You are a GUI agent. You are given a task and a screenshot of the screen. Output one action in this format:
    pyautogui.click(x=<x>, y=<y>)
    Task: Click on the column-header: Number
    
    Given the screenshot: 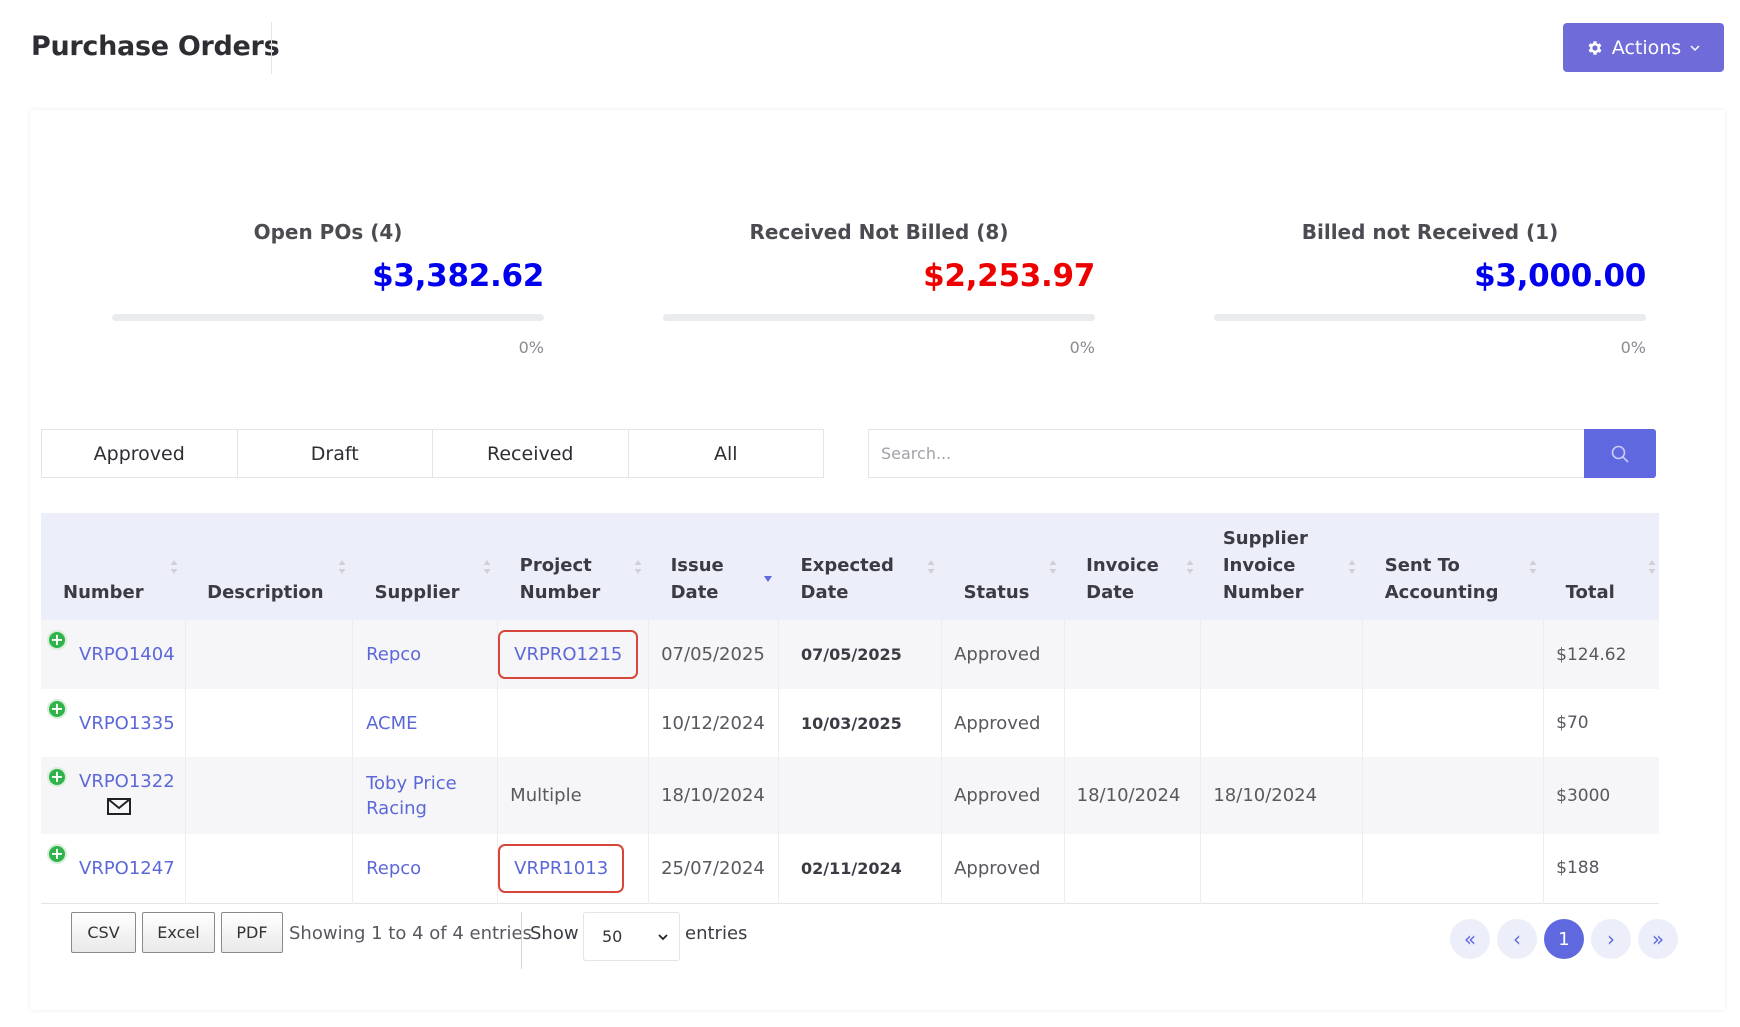 What is the action you would take?
    pyautogui.click(x=113, y=566)
    